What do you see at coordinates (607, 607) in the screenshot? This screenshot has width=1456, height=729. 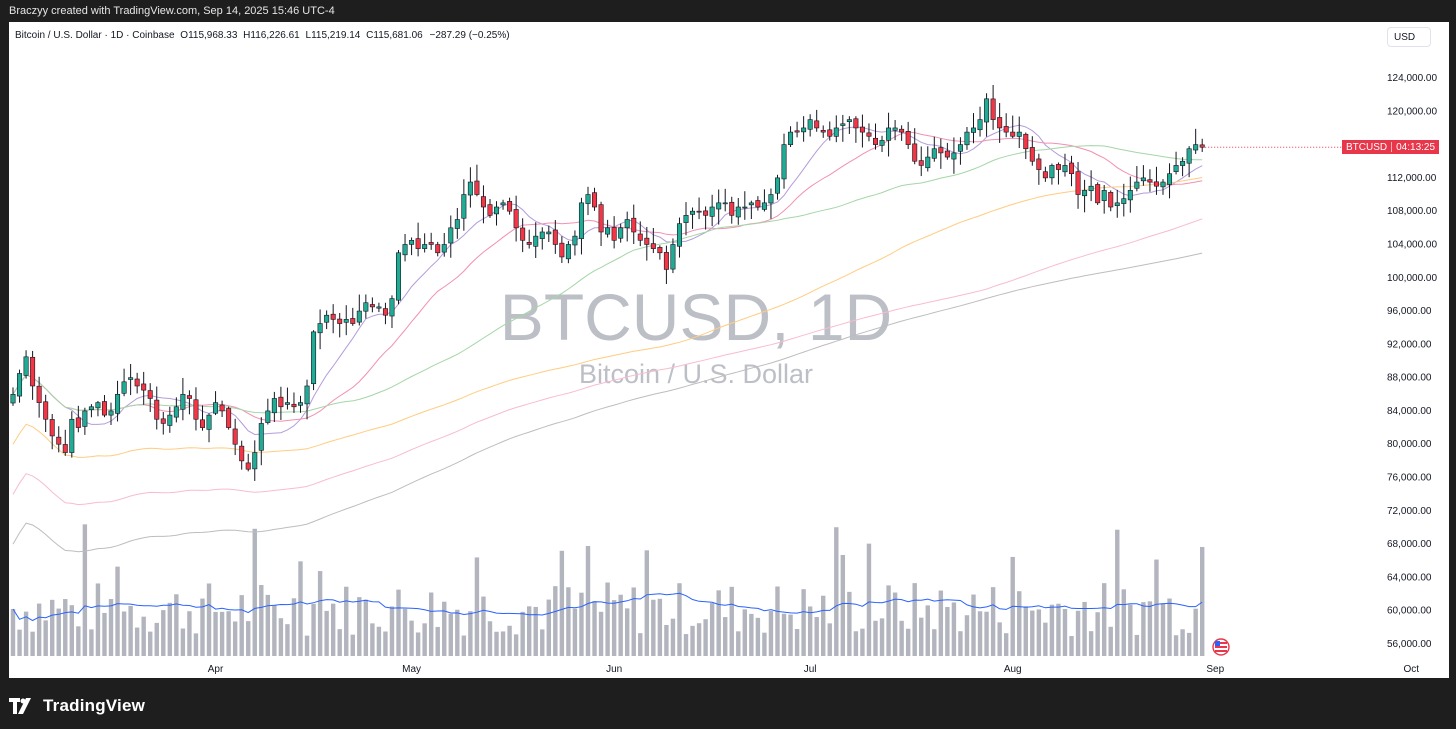 I see `volume-ma-line` at bounding box center [607, 607].